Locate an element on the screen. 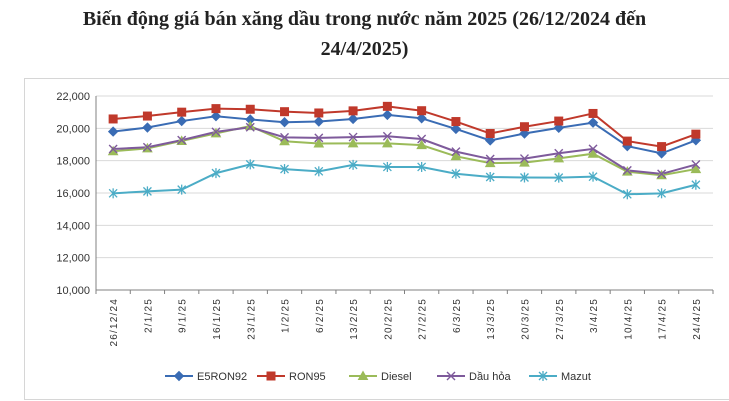  chart-title-line2: 24/4/2025) is located at coordinates (364, 49).